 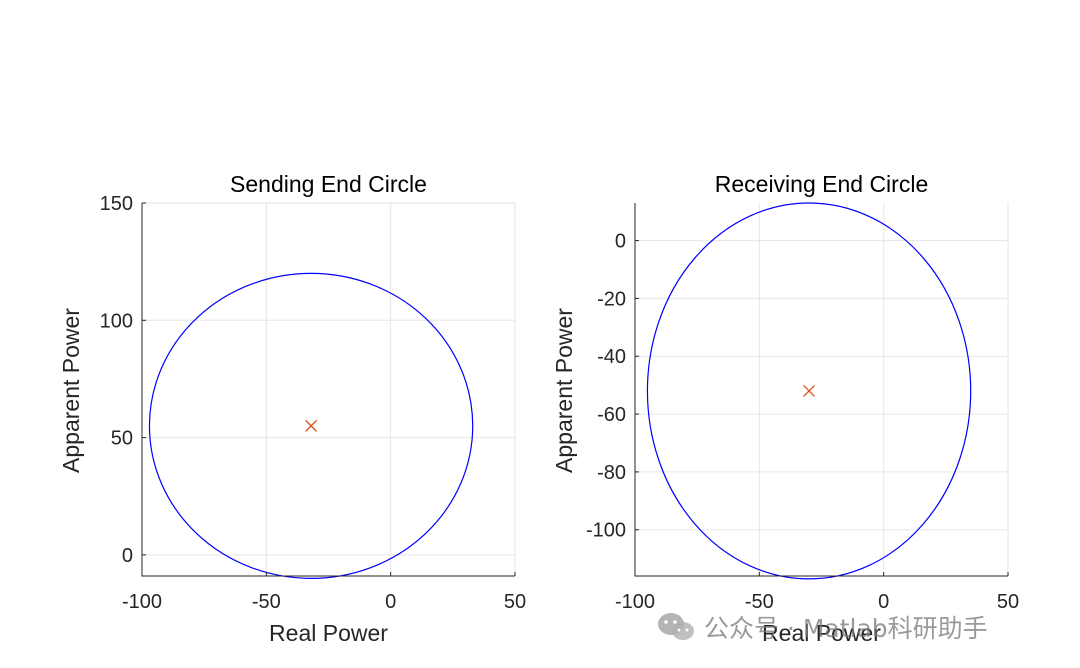 I want to click on y-tick-label: 150, so click(x=116, y=204).